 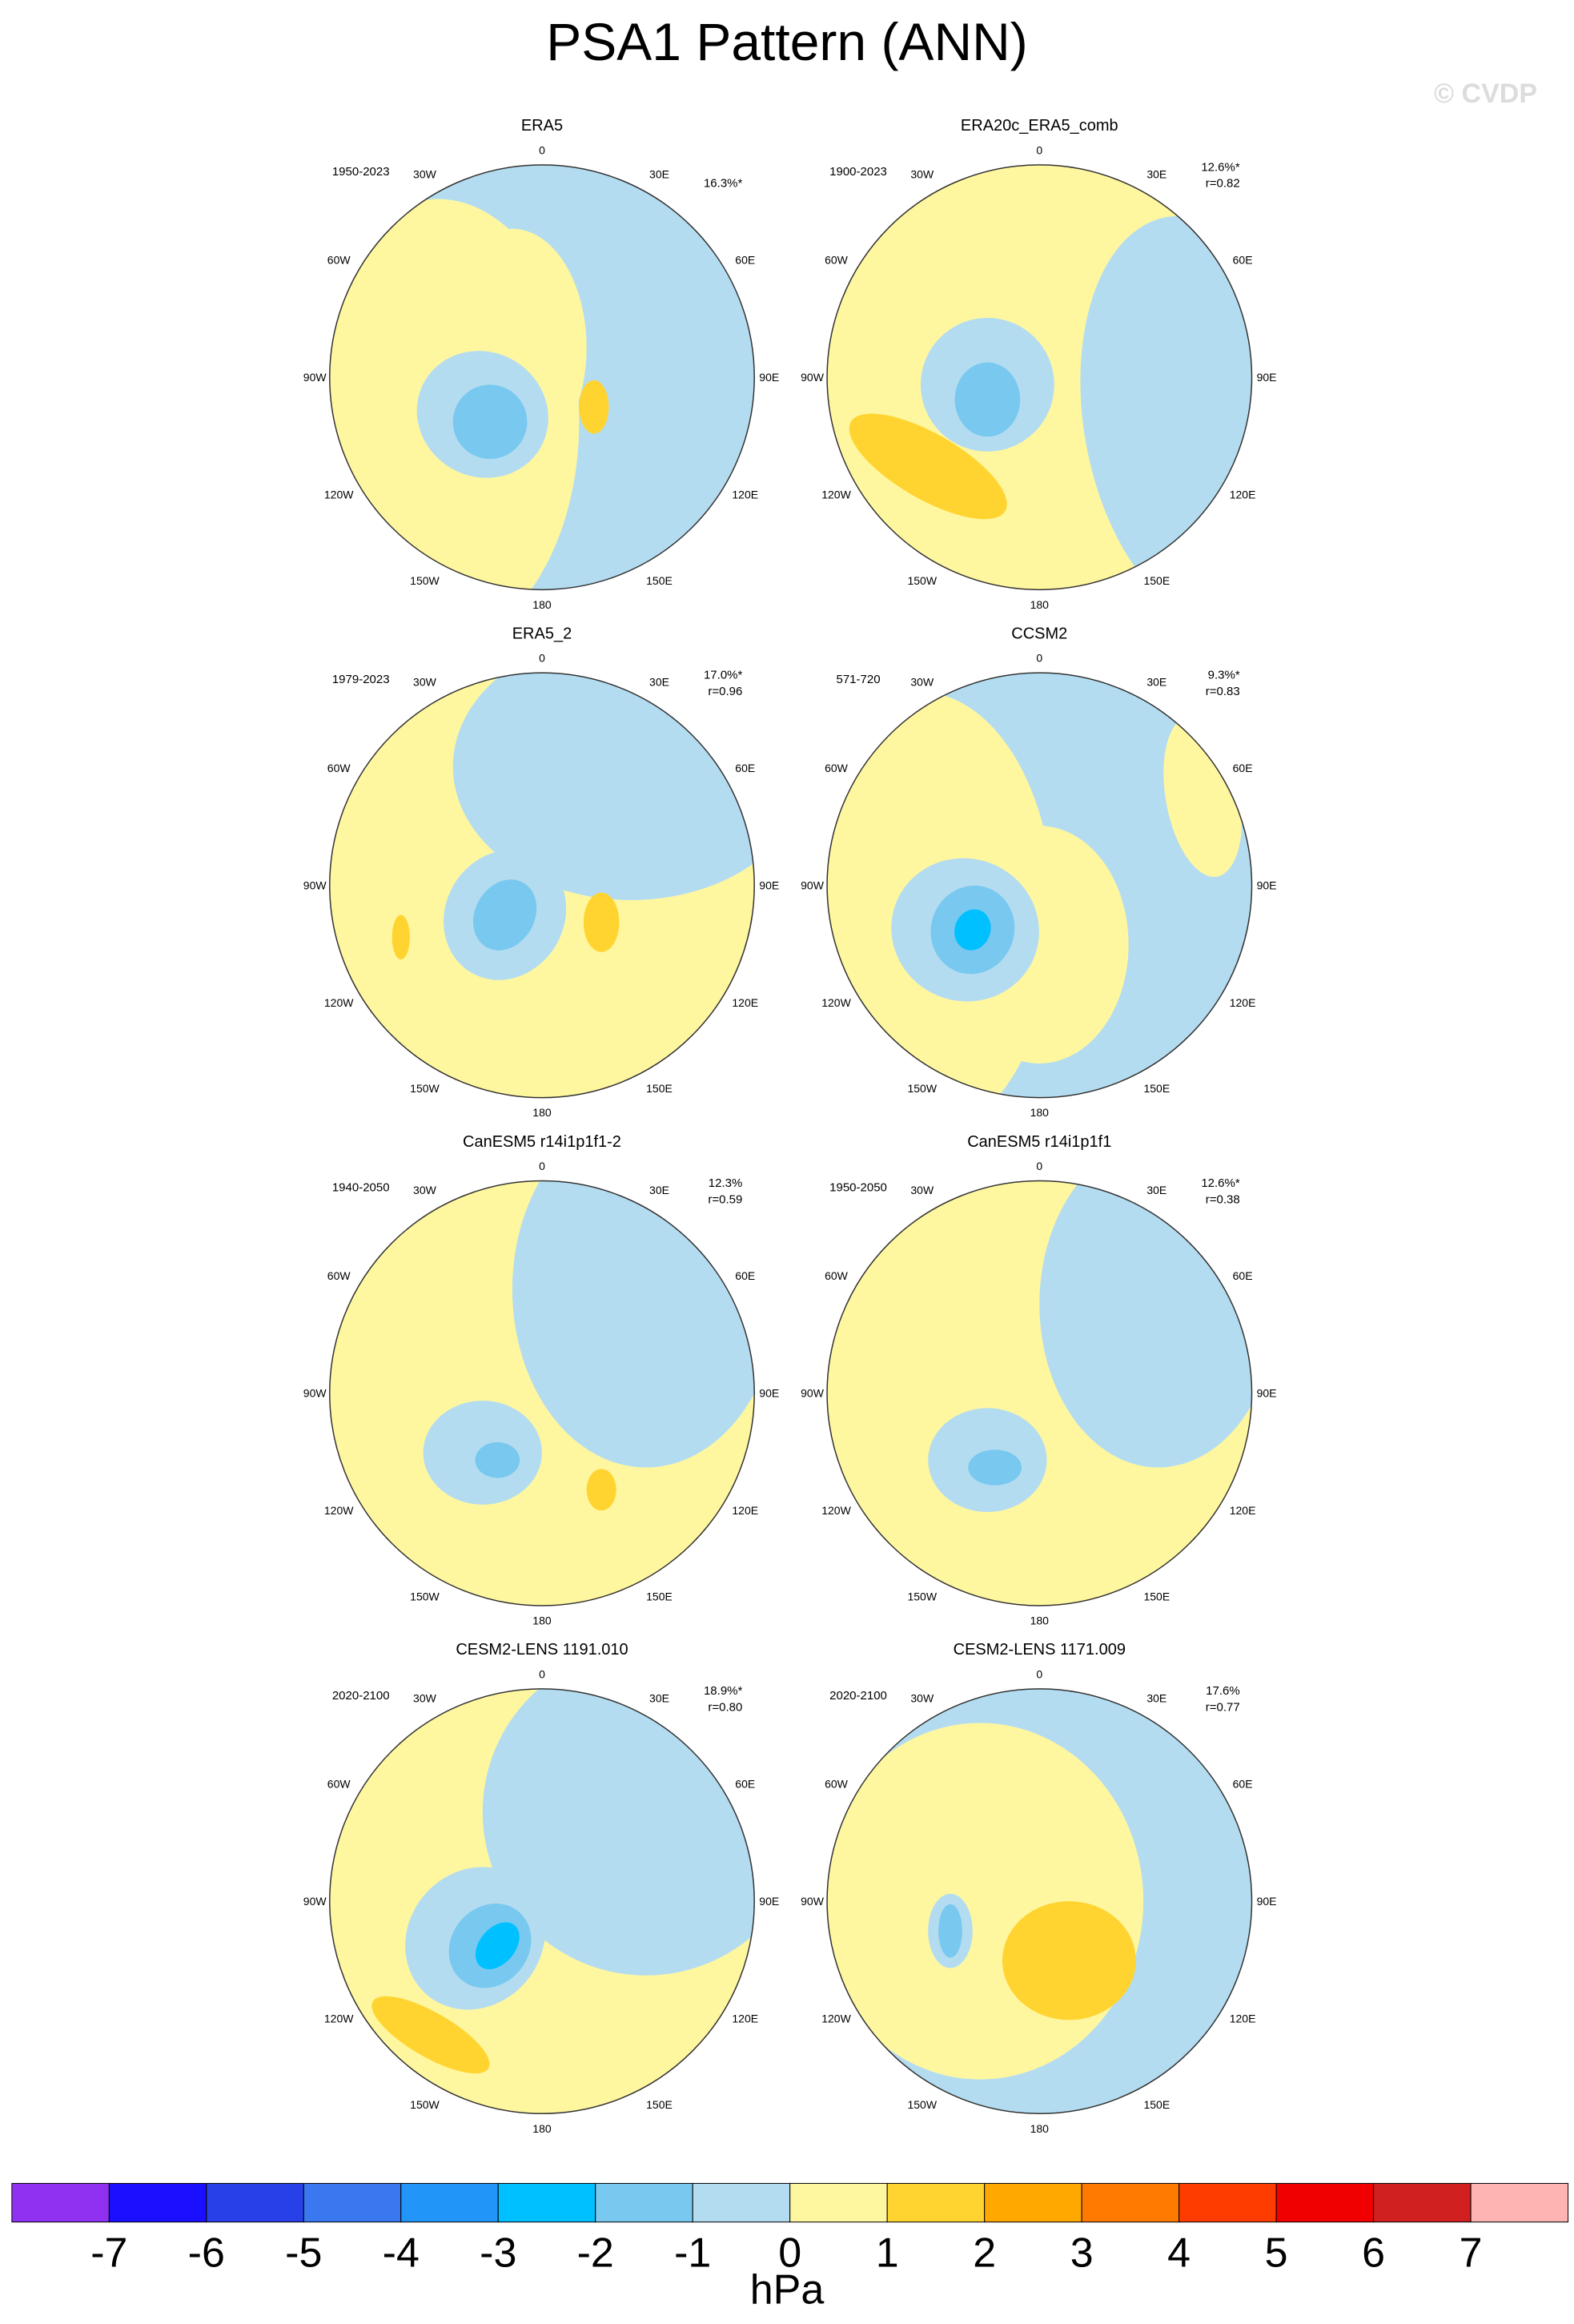 What do you see at coordinates (1224, 675) in the screenshot?
I see `panel-percent: 9.3%*` at bounding box center [1224, 675].